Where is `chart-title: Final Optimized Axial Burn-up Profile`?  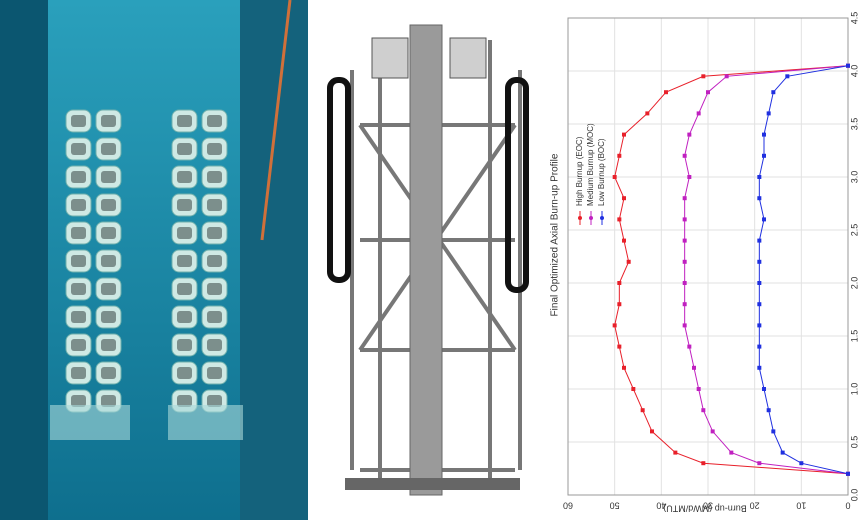 chart-title: Final Optimized Axial Burn-up Profile is located at coordinates (555, 234).